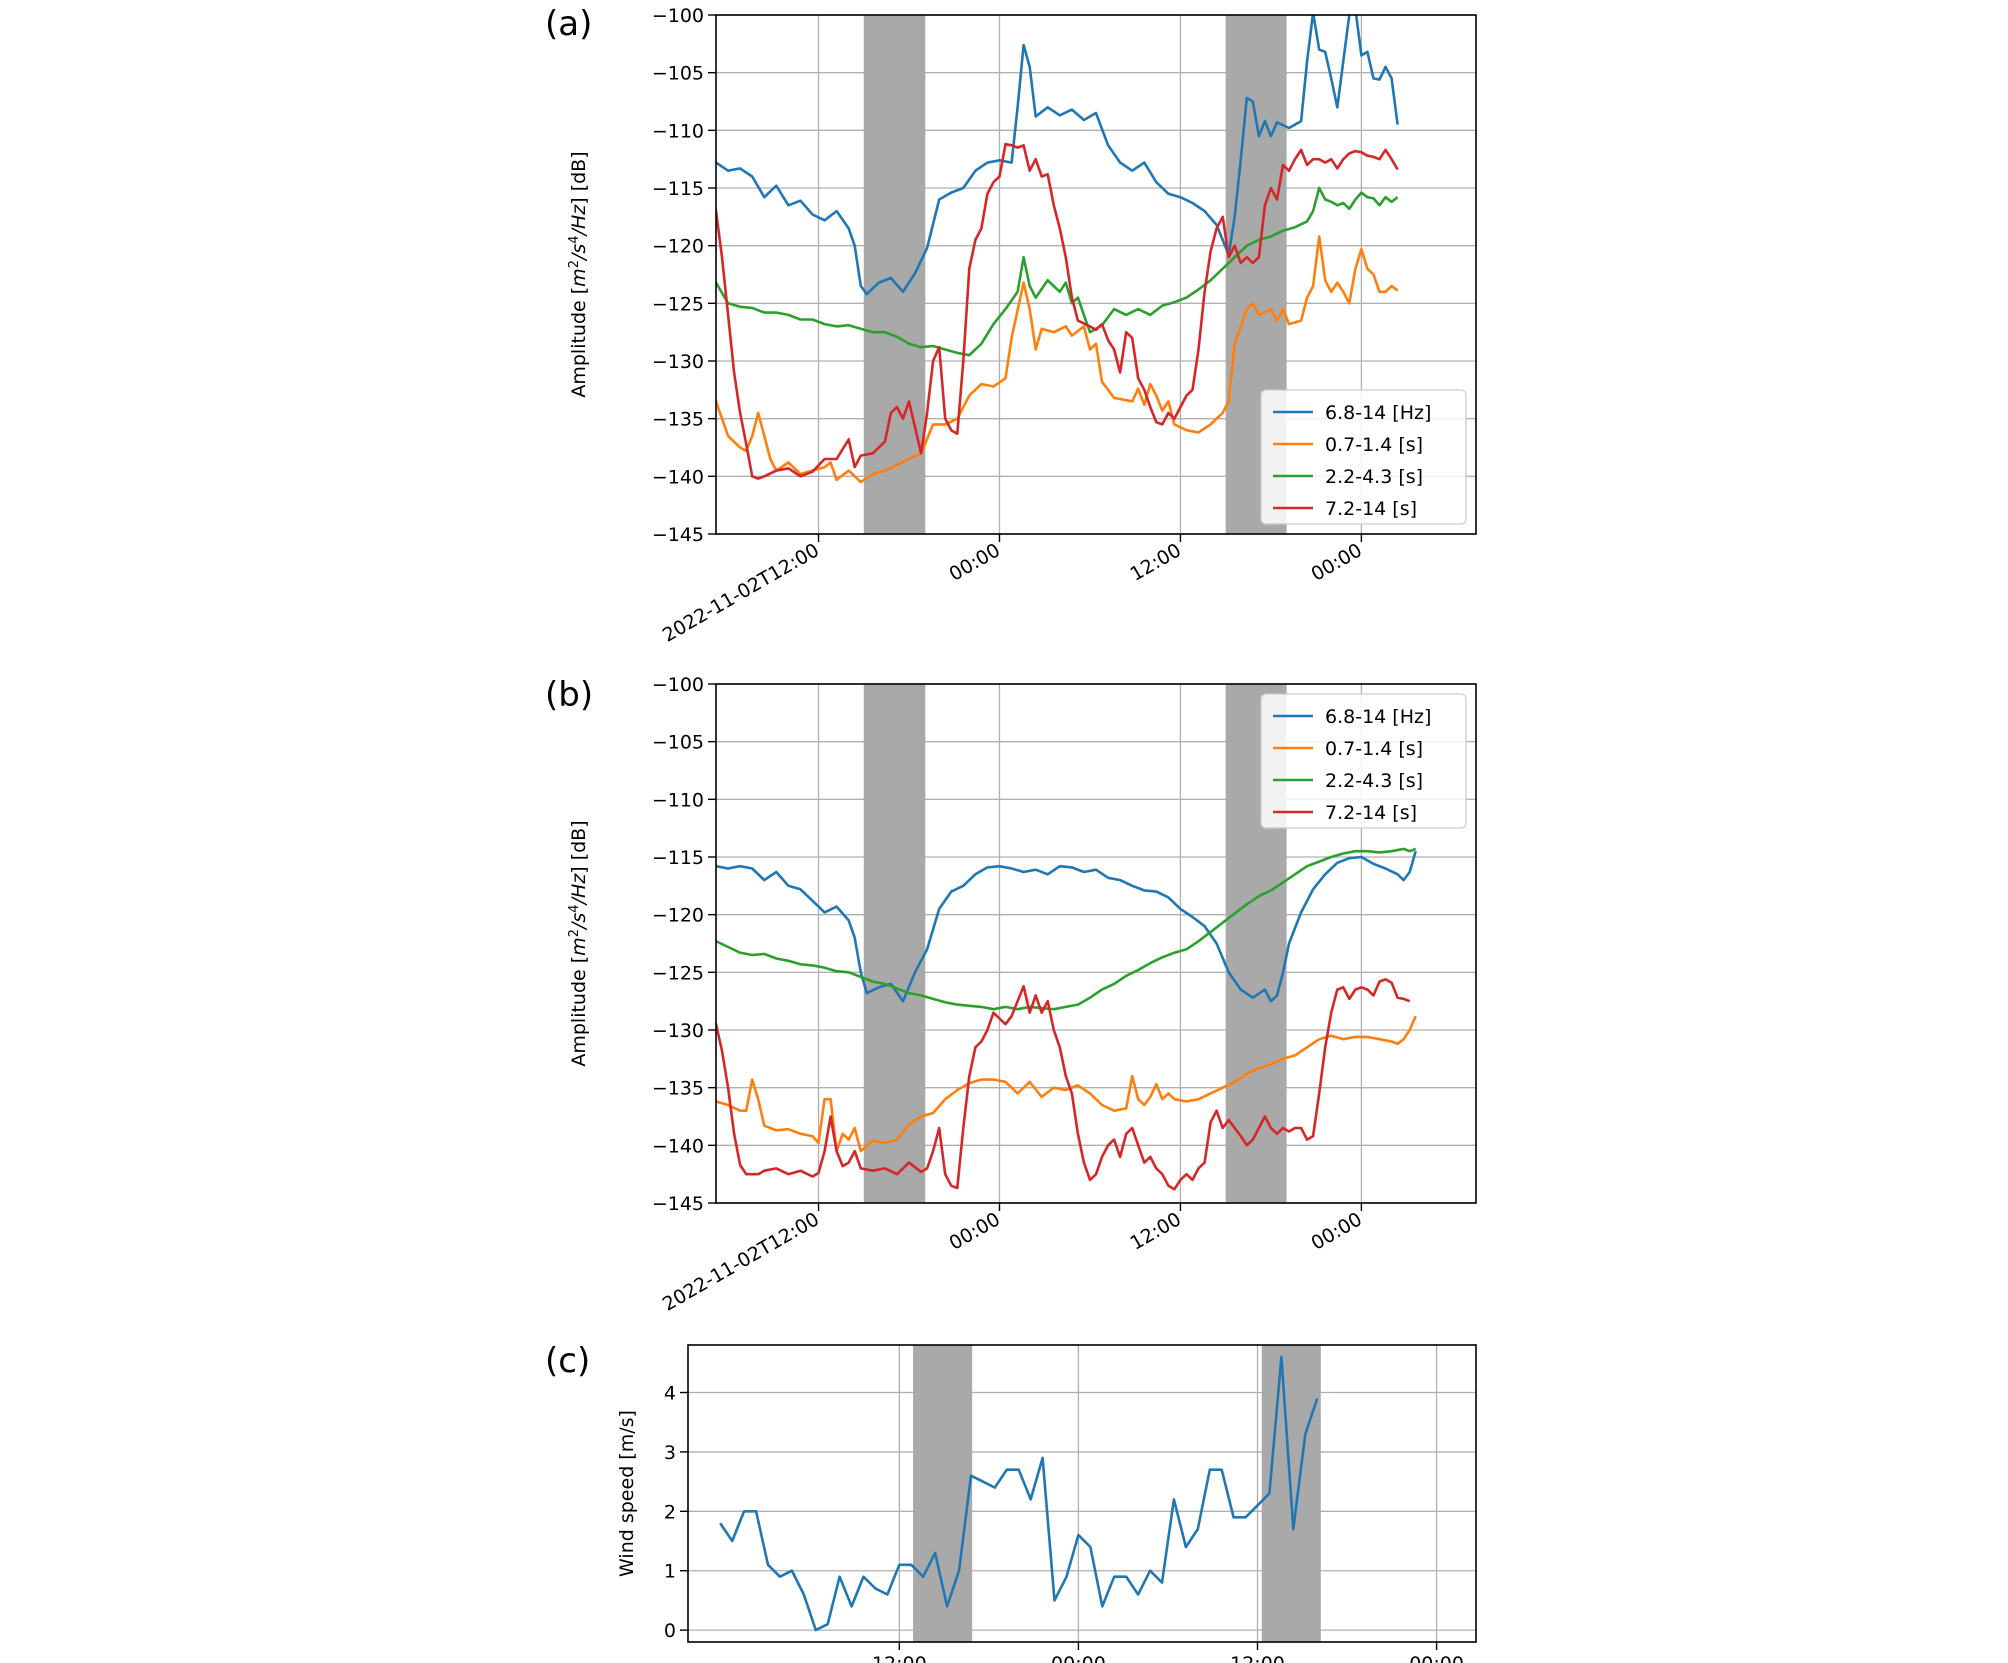 This screenshot has height=1663, width=2008. I want to click on grid, so click(1082, 1493).